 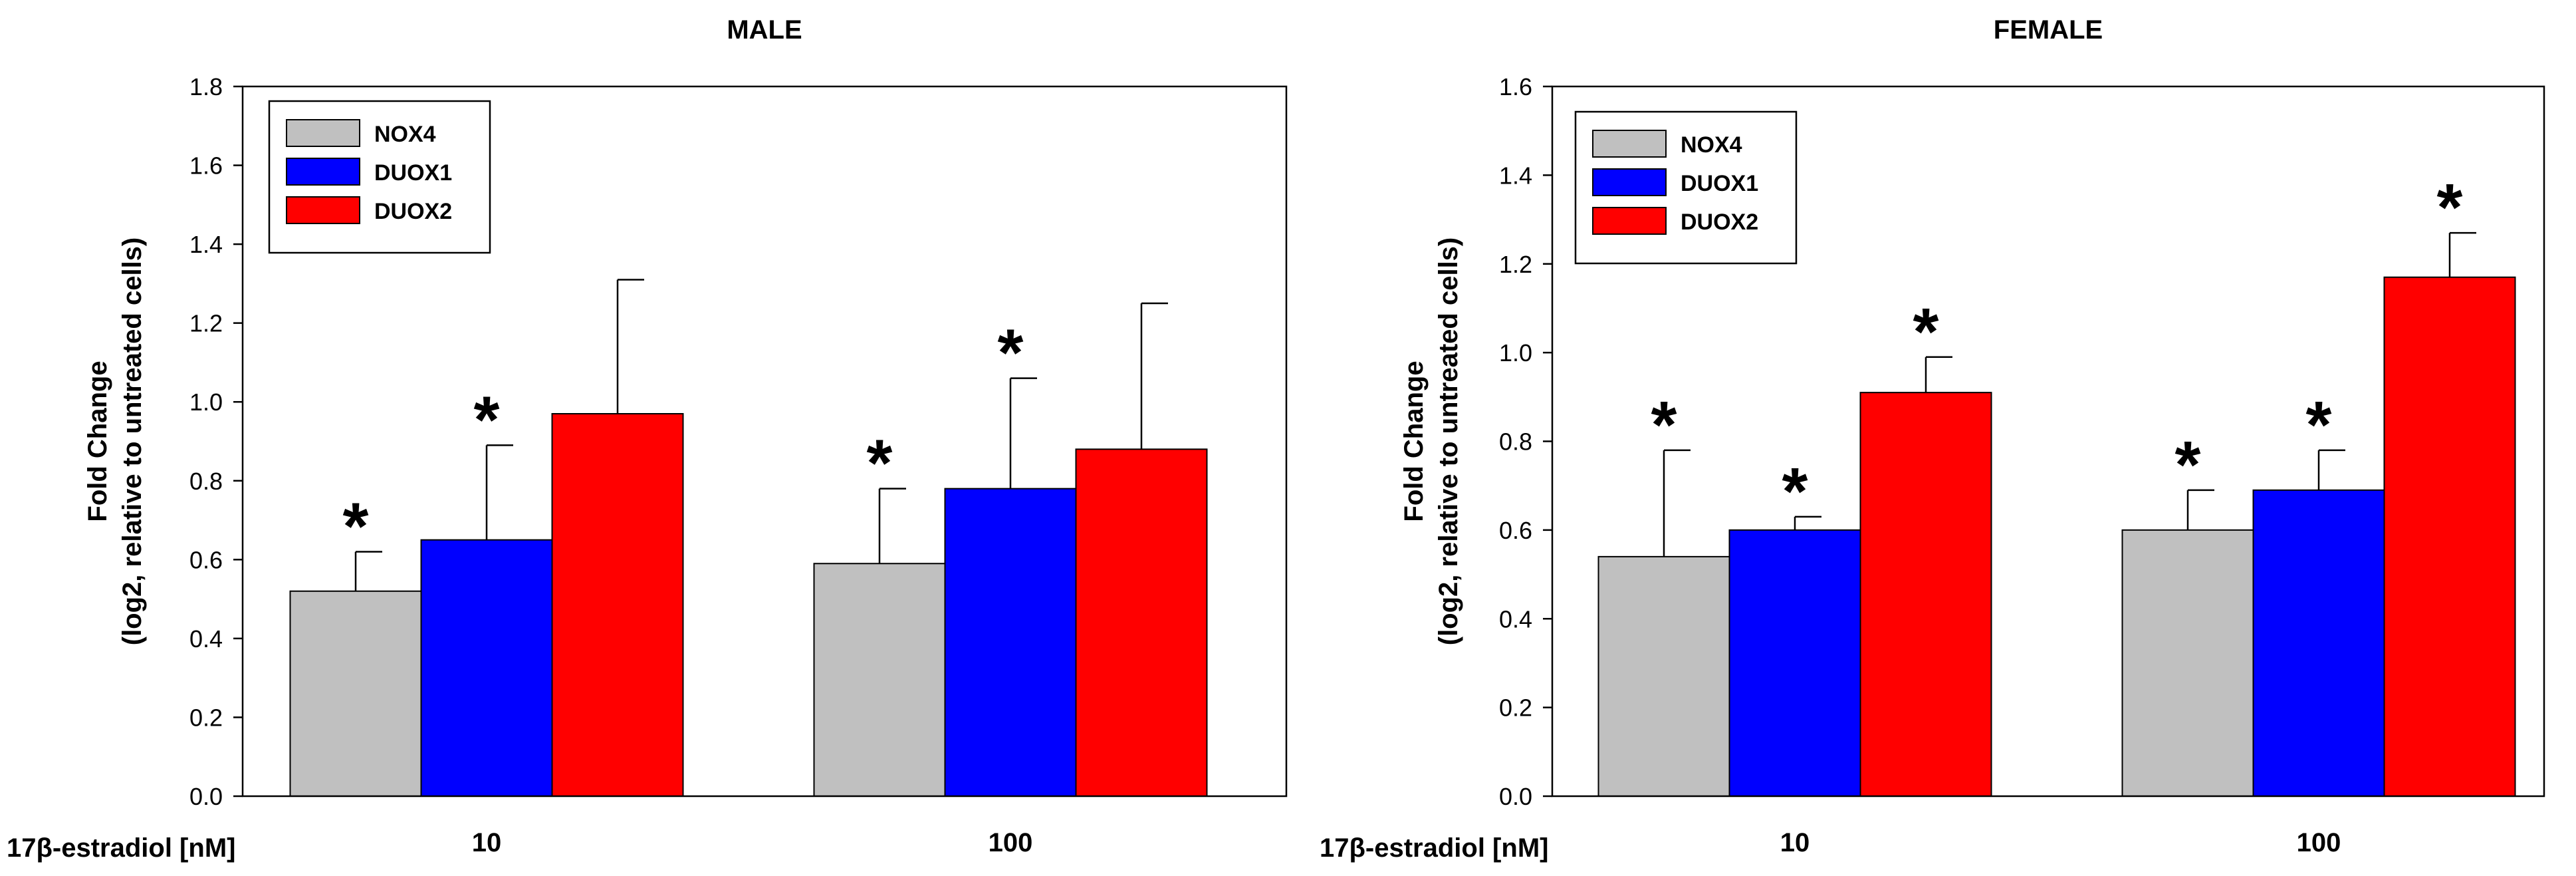 I want to click on female-y-tick-label: 0.8, so click(x=1515, y=442).